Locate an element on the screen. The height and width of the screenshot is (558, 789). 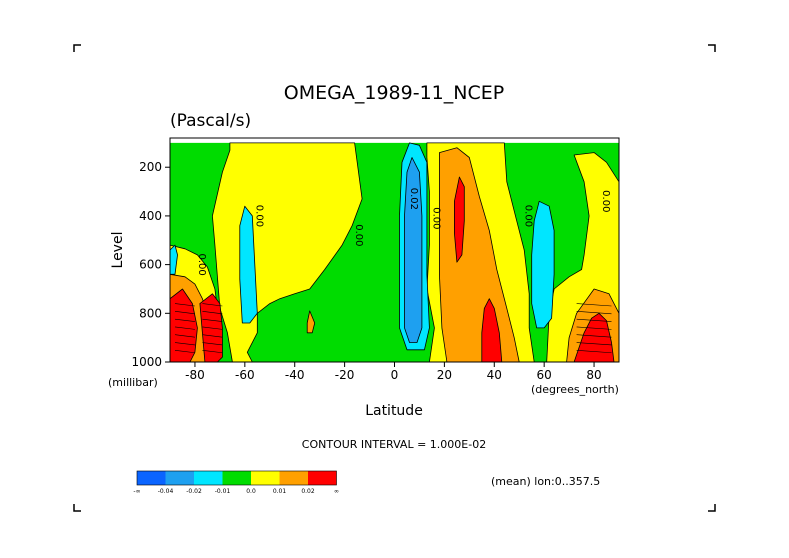
y-tick-label: 200 is located at coordinates (150, 167).